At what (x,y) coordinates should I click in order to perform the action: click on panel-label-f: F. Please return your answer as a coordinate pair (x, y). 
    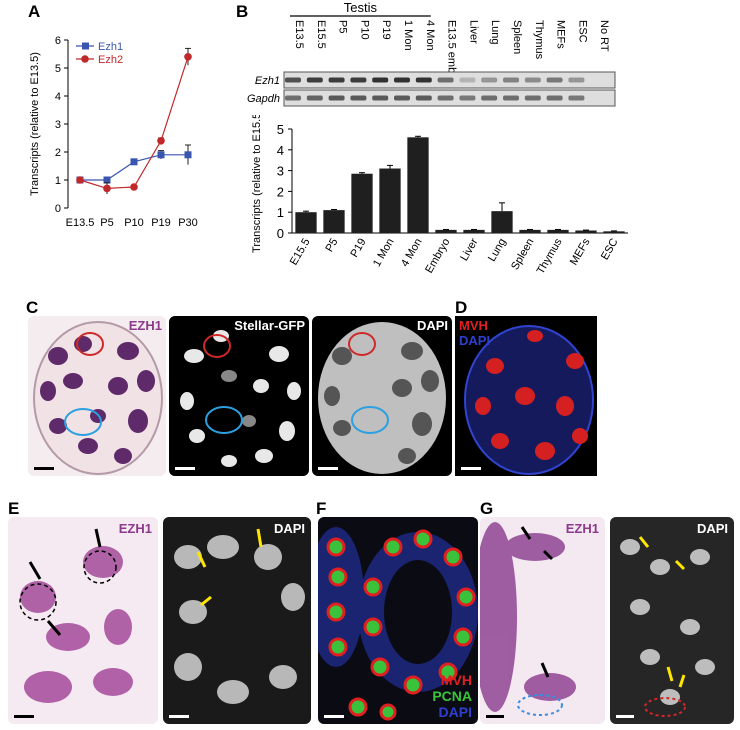
    Looking at the image, I should click on (321, 508).